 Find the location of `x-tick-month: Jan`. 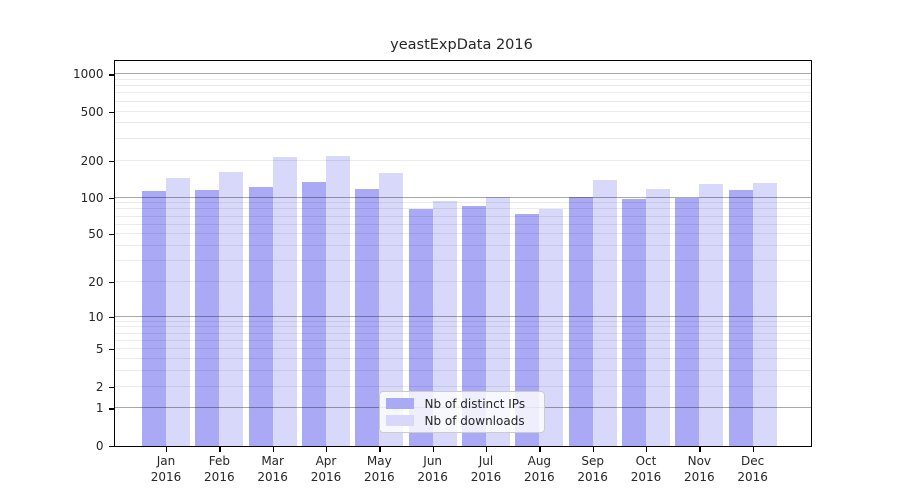

x-tick-month: Jan is located at coordinates (166, 460).